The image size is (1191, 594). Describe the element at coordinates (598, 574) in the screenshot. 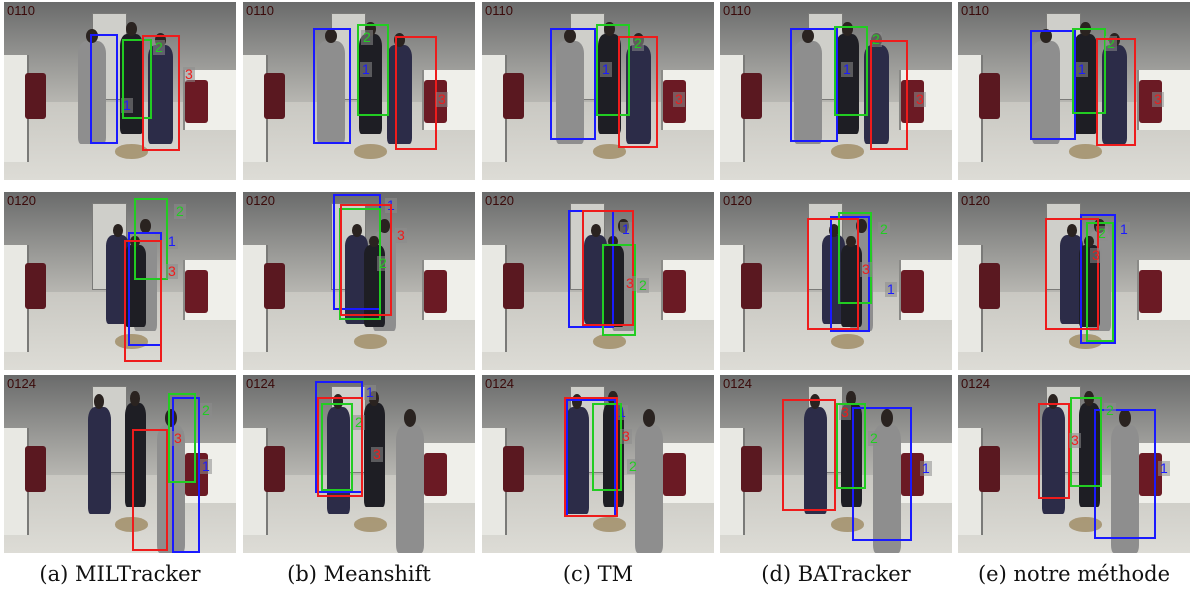

I see `caption-c: (c) TM` at that location.